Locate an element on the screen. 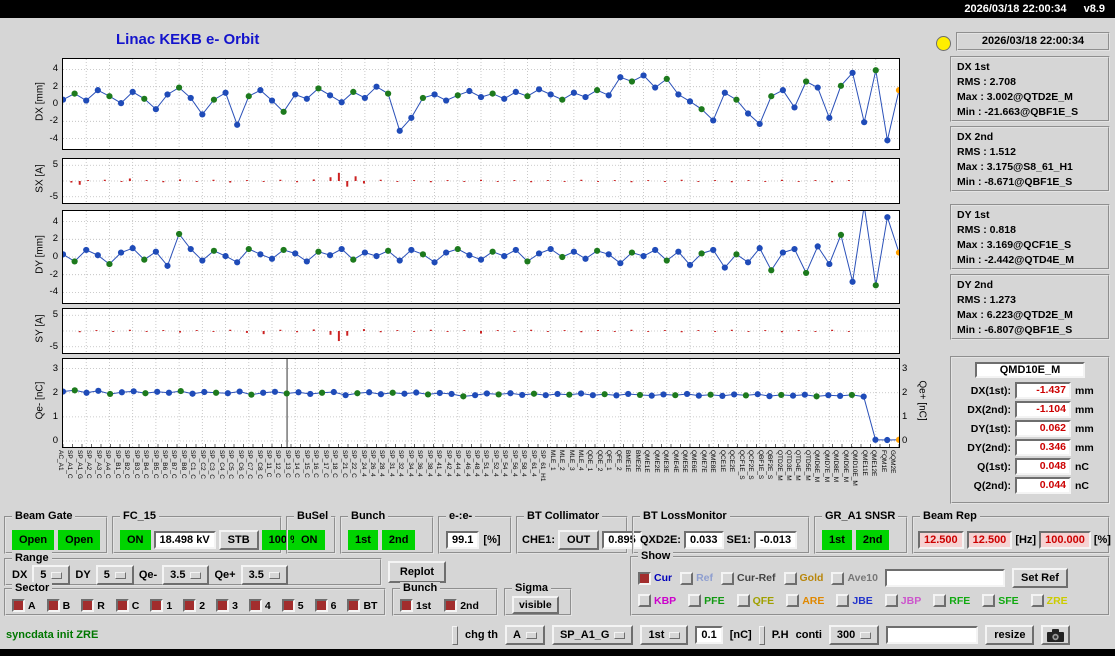 Image resolution: width=1115 pixels, height=656 pixels. monitor-row-unit: nC is located at coordinates (1082, 466).